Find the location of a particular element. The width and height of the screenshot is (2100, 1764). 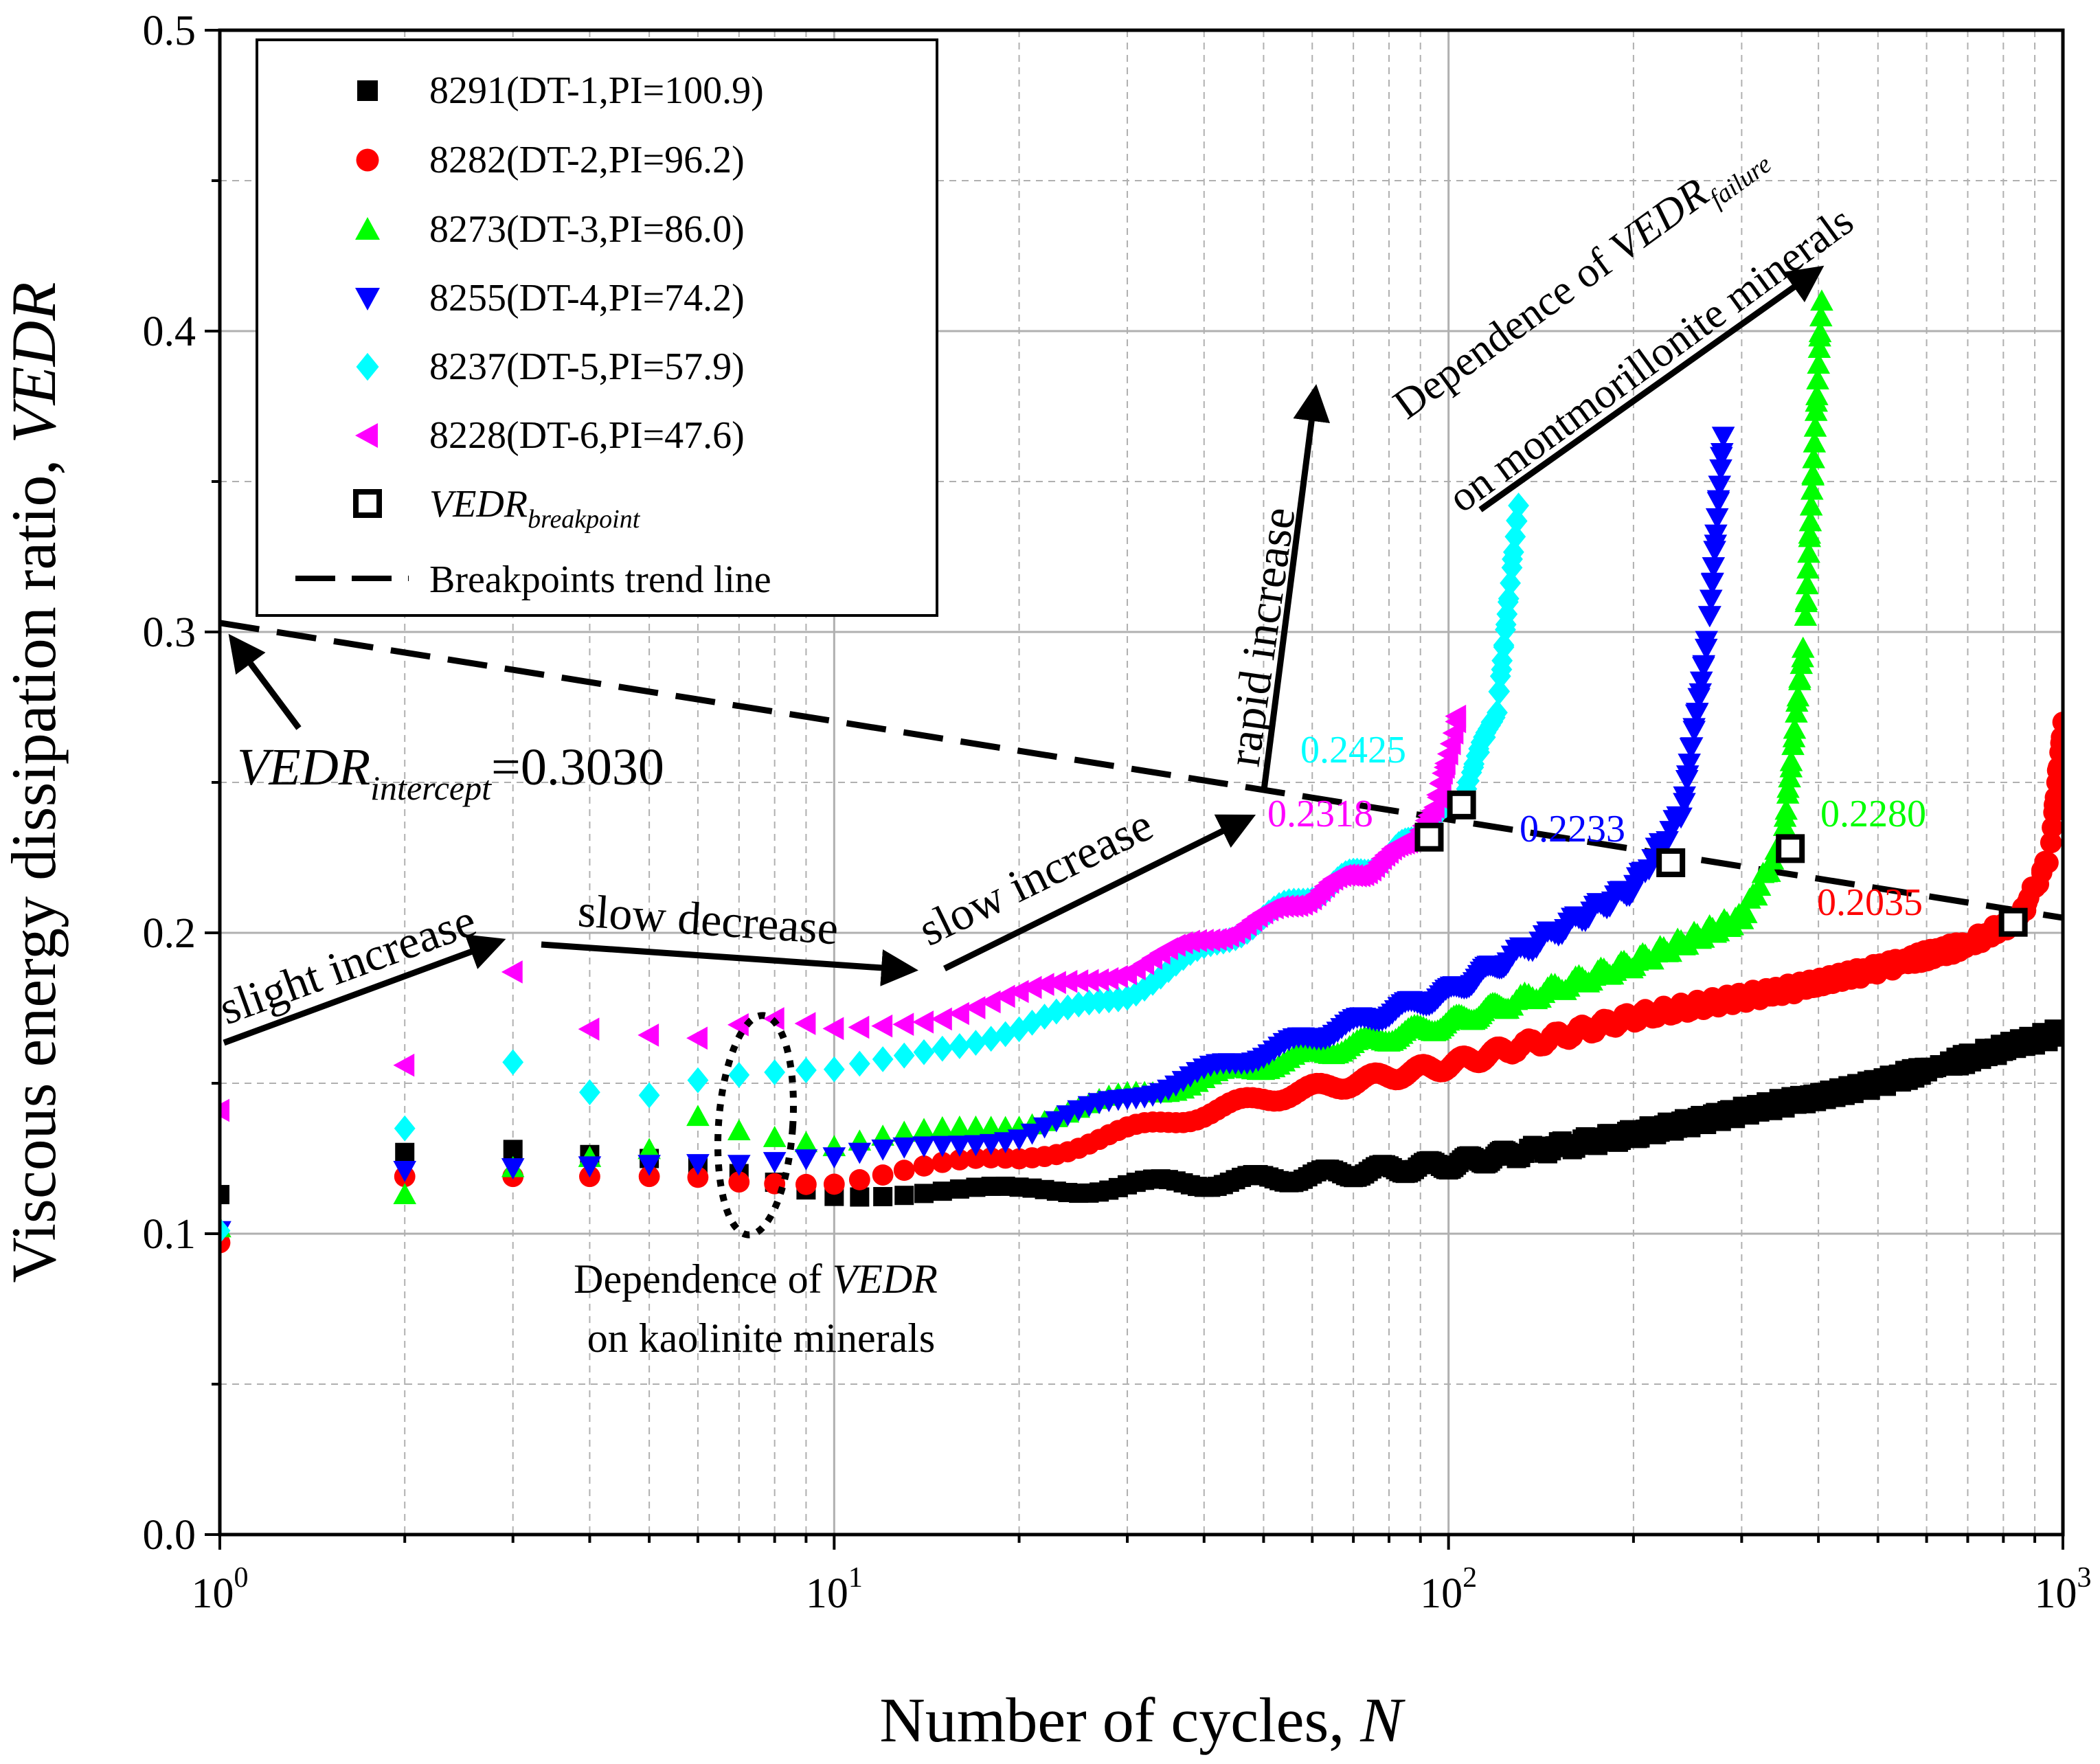

intercept-label: VEDRintercept=0.3030 is located at coordinates (450, 773).